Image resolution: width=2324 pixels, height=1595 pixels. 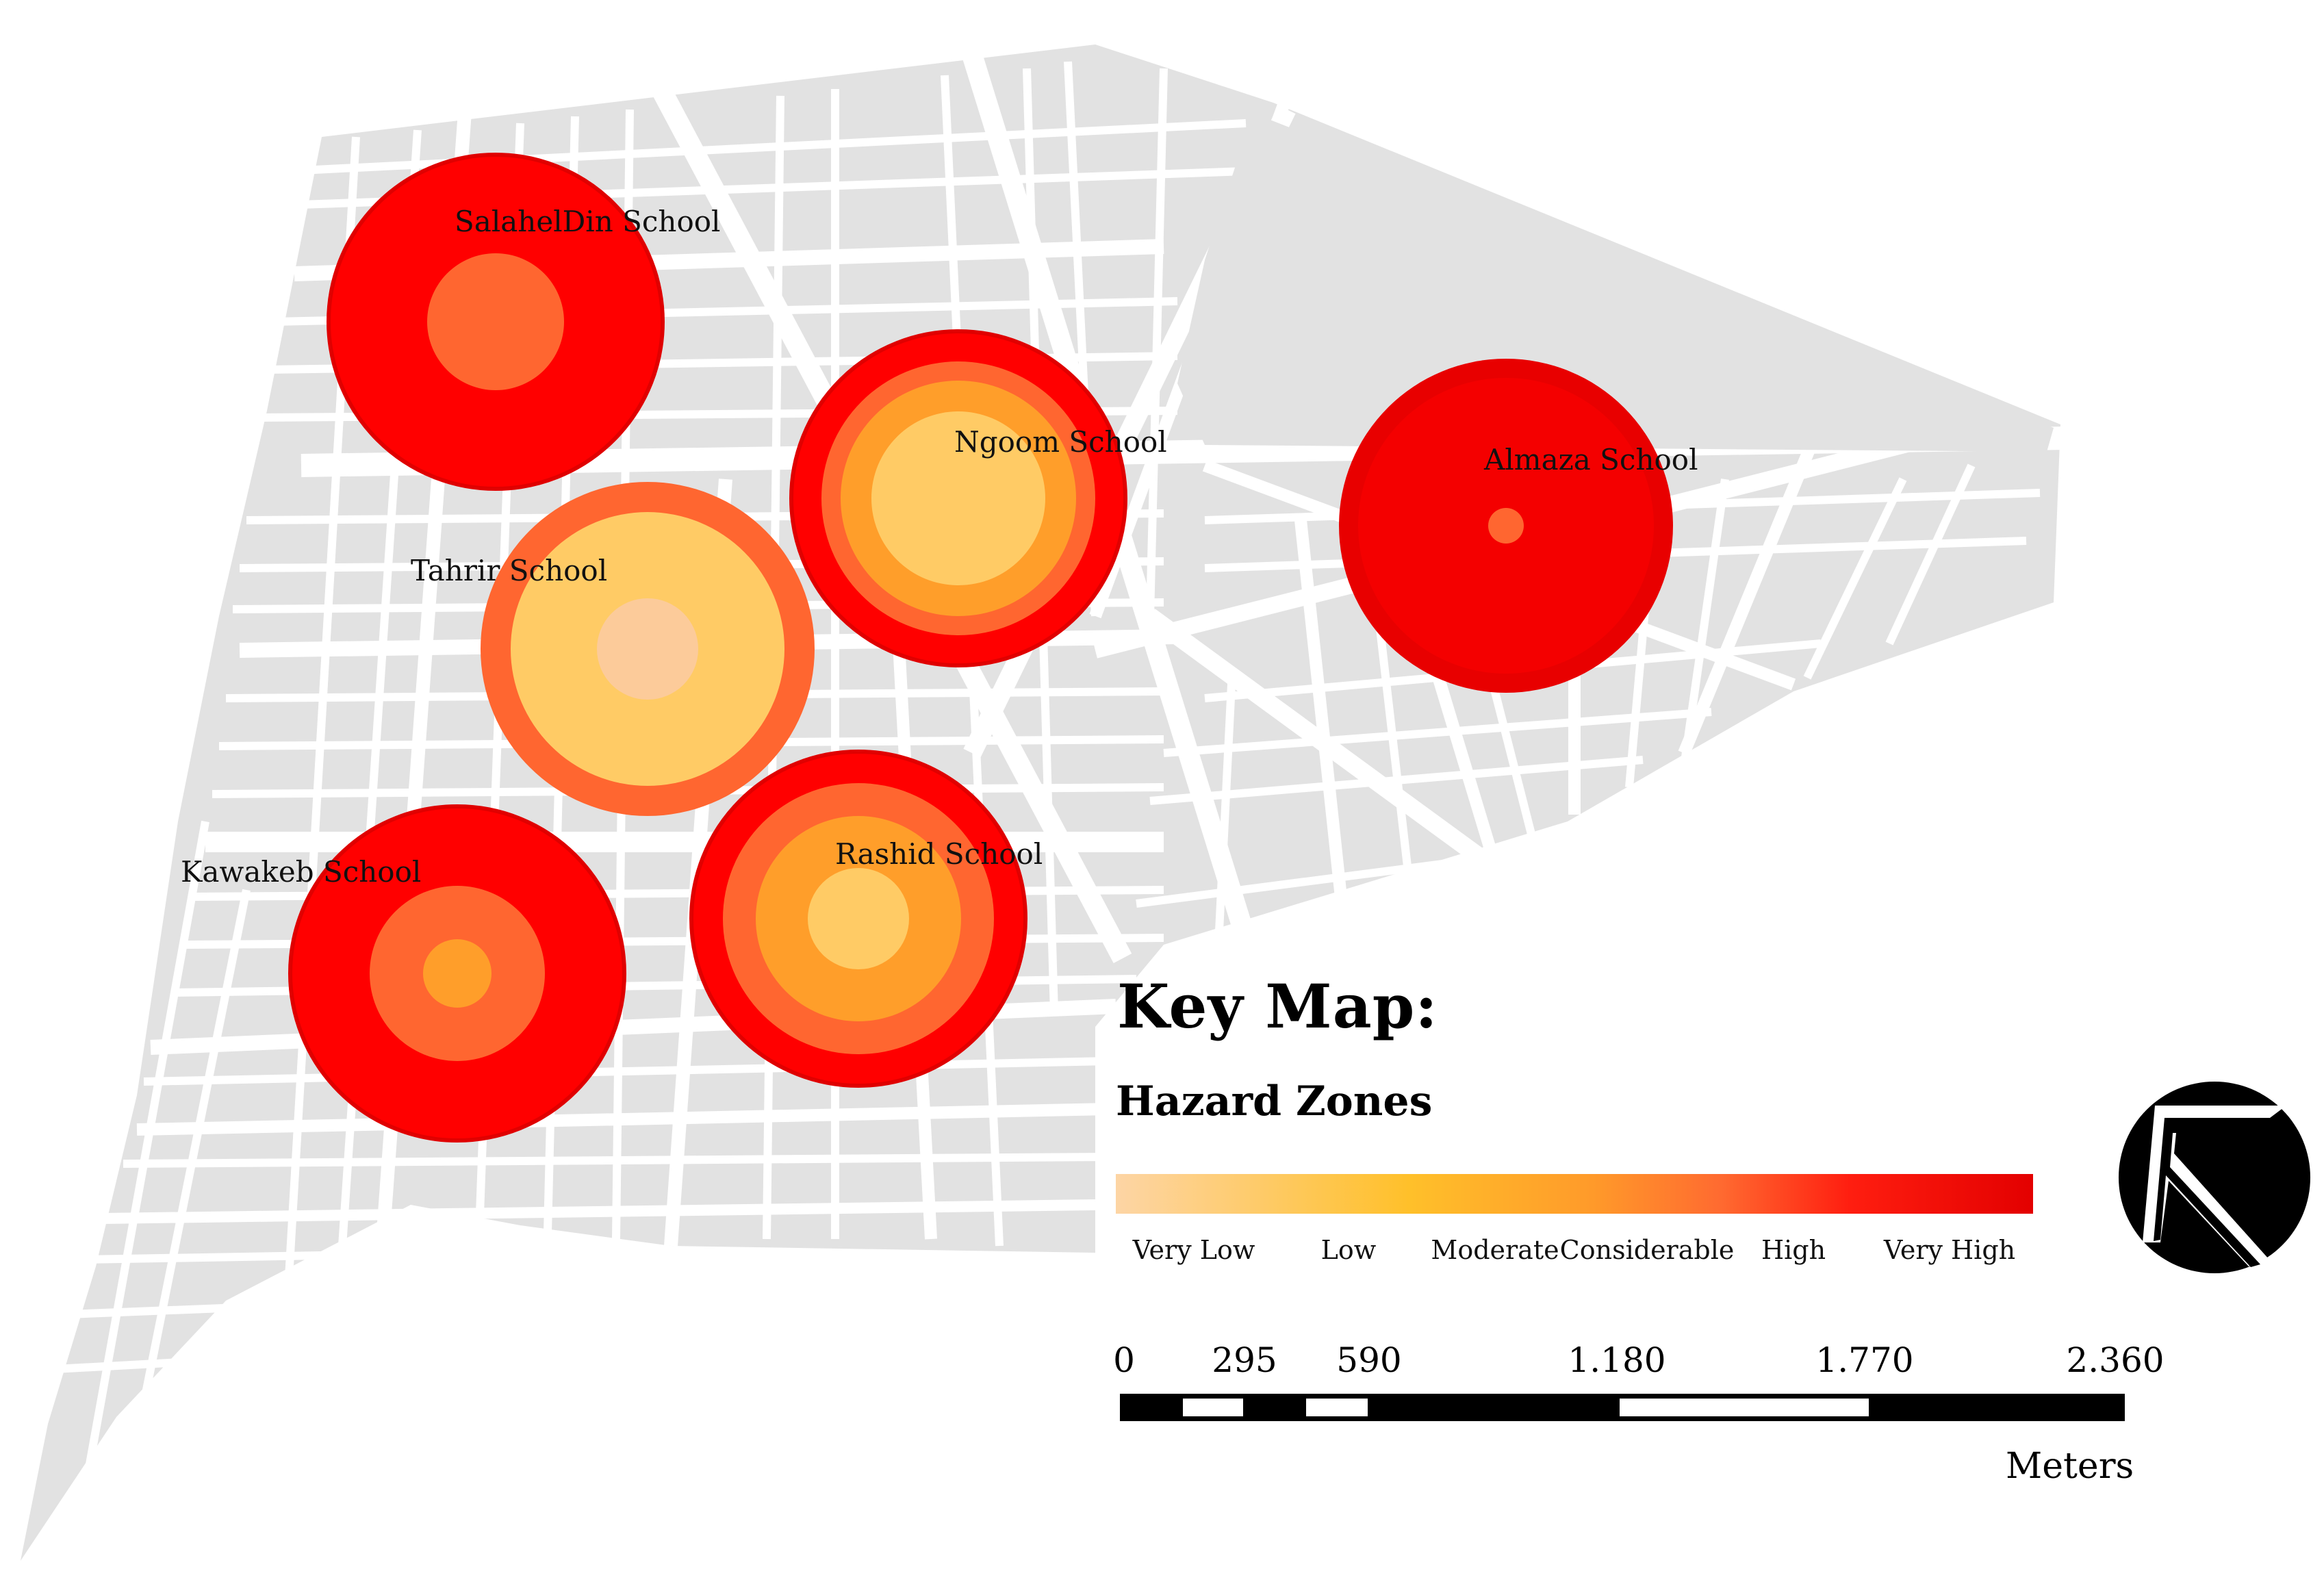 What do you see at coordinates (1590, 459) in the screenshot?
I see `school-label: Almaza School` at bounding box center [1590, 459].